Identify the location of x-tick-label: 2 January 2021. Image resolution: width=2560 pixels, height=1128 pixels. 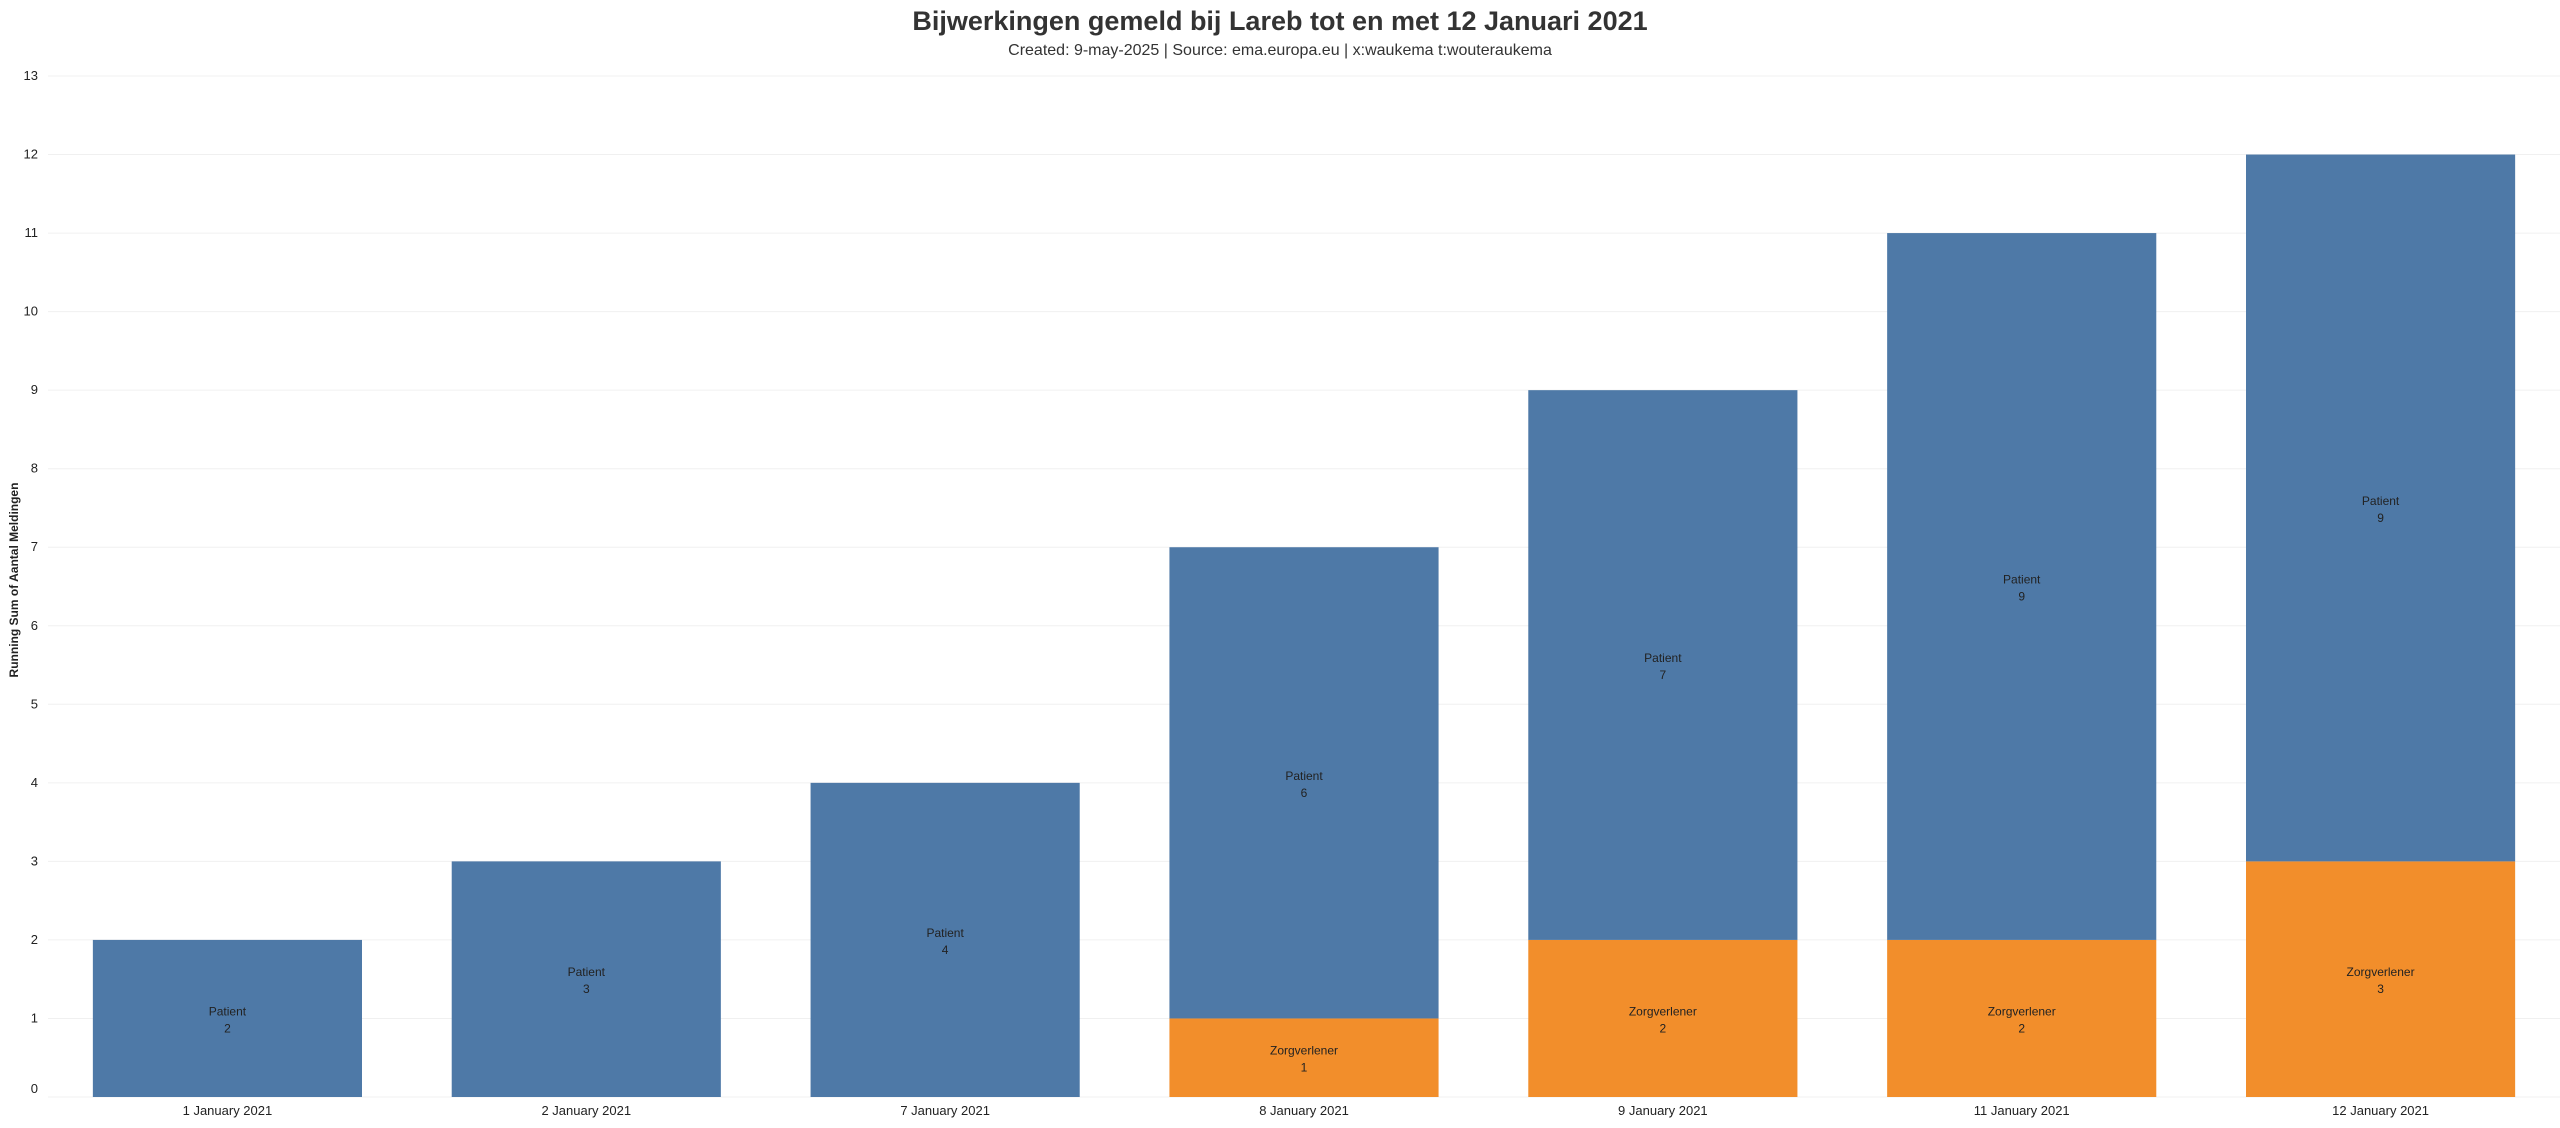
(586, 1110).